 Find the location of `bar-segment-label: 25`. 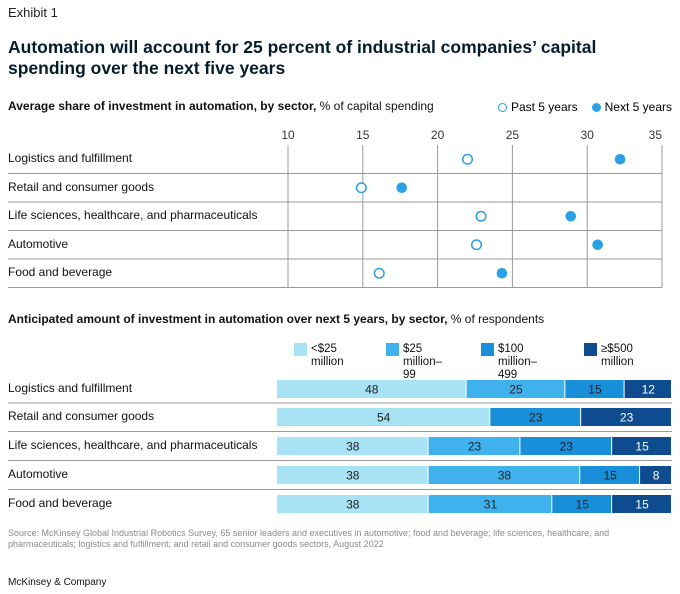

bar-segment-label: 25 is located at coordinates (516, 390).